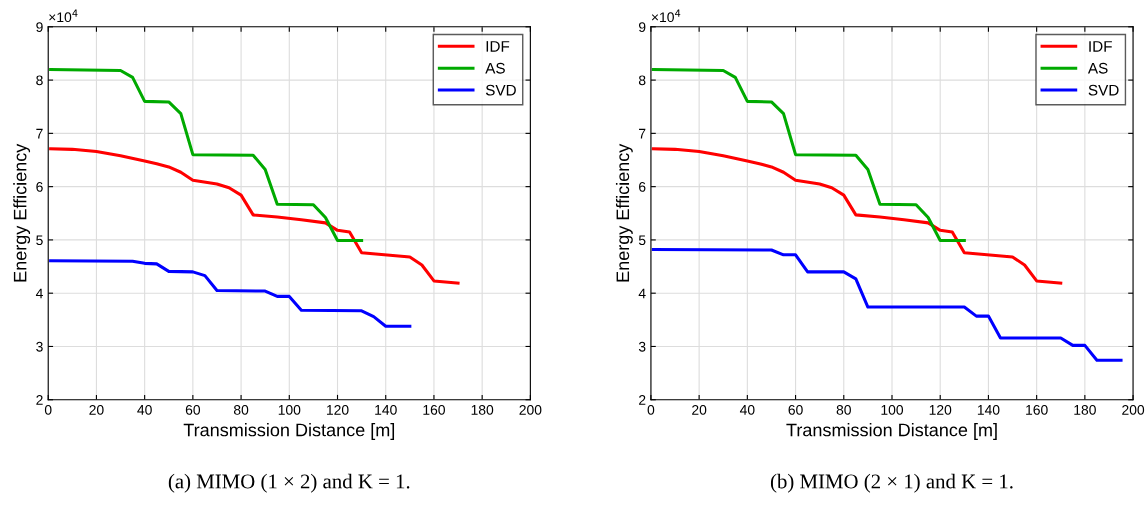  What do you see at coordinates (891, 483) in the screenshot?
I see `text: (b) MIMO (2 × 1) and K = 1.` at bounding box center [891, 483].